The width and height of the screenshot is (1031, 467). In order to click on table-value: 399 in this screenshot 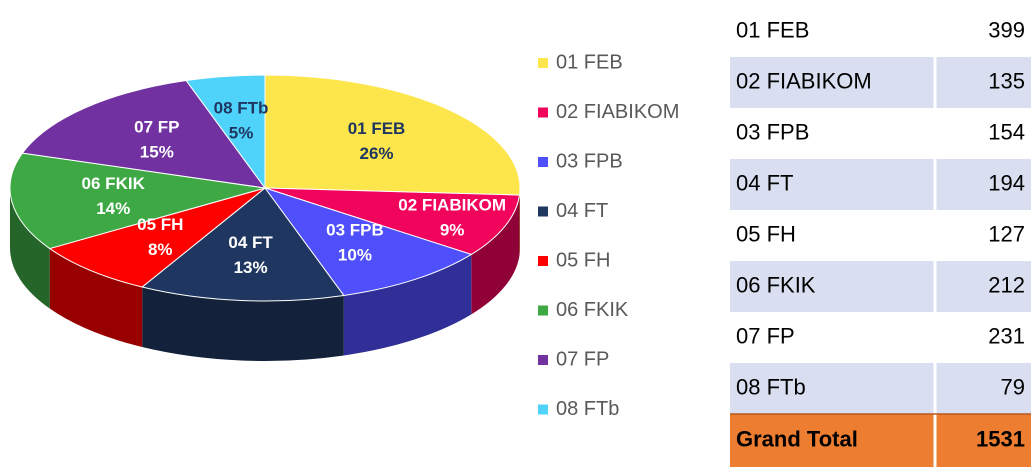, I will do `click(1006, 29)`.